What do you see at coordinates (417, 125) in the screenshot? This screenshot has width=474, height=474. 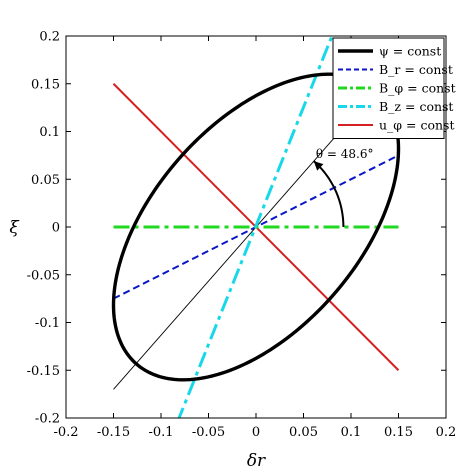 I see `legend-entry: u_φ = const` at bounding box center [417, 125].